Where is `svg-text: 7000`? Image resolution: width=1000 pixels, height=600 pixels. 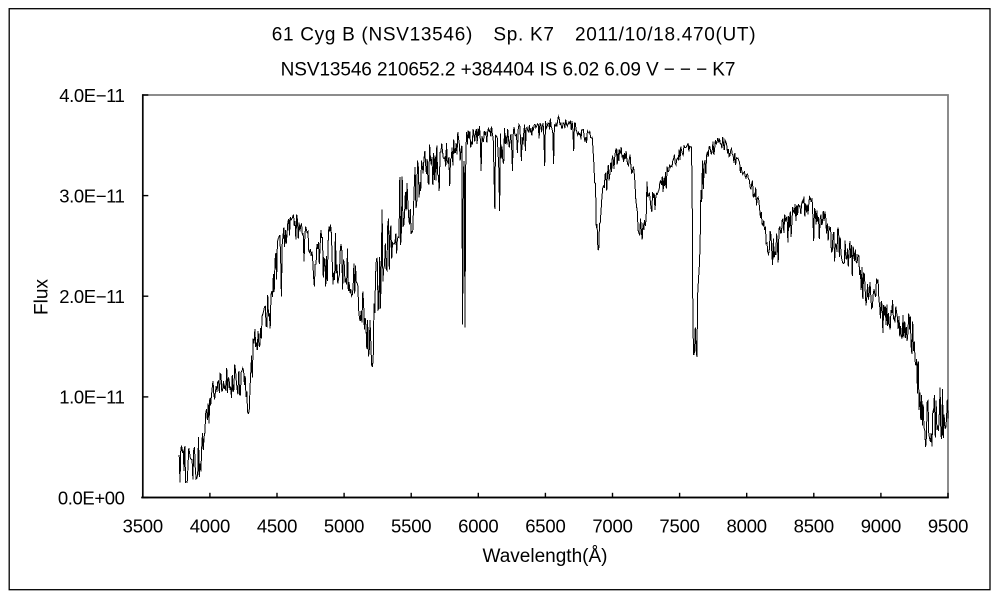 svg-text: 7000 is located at coordinates (612, 526).